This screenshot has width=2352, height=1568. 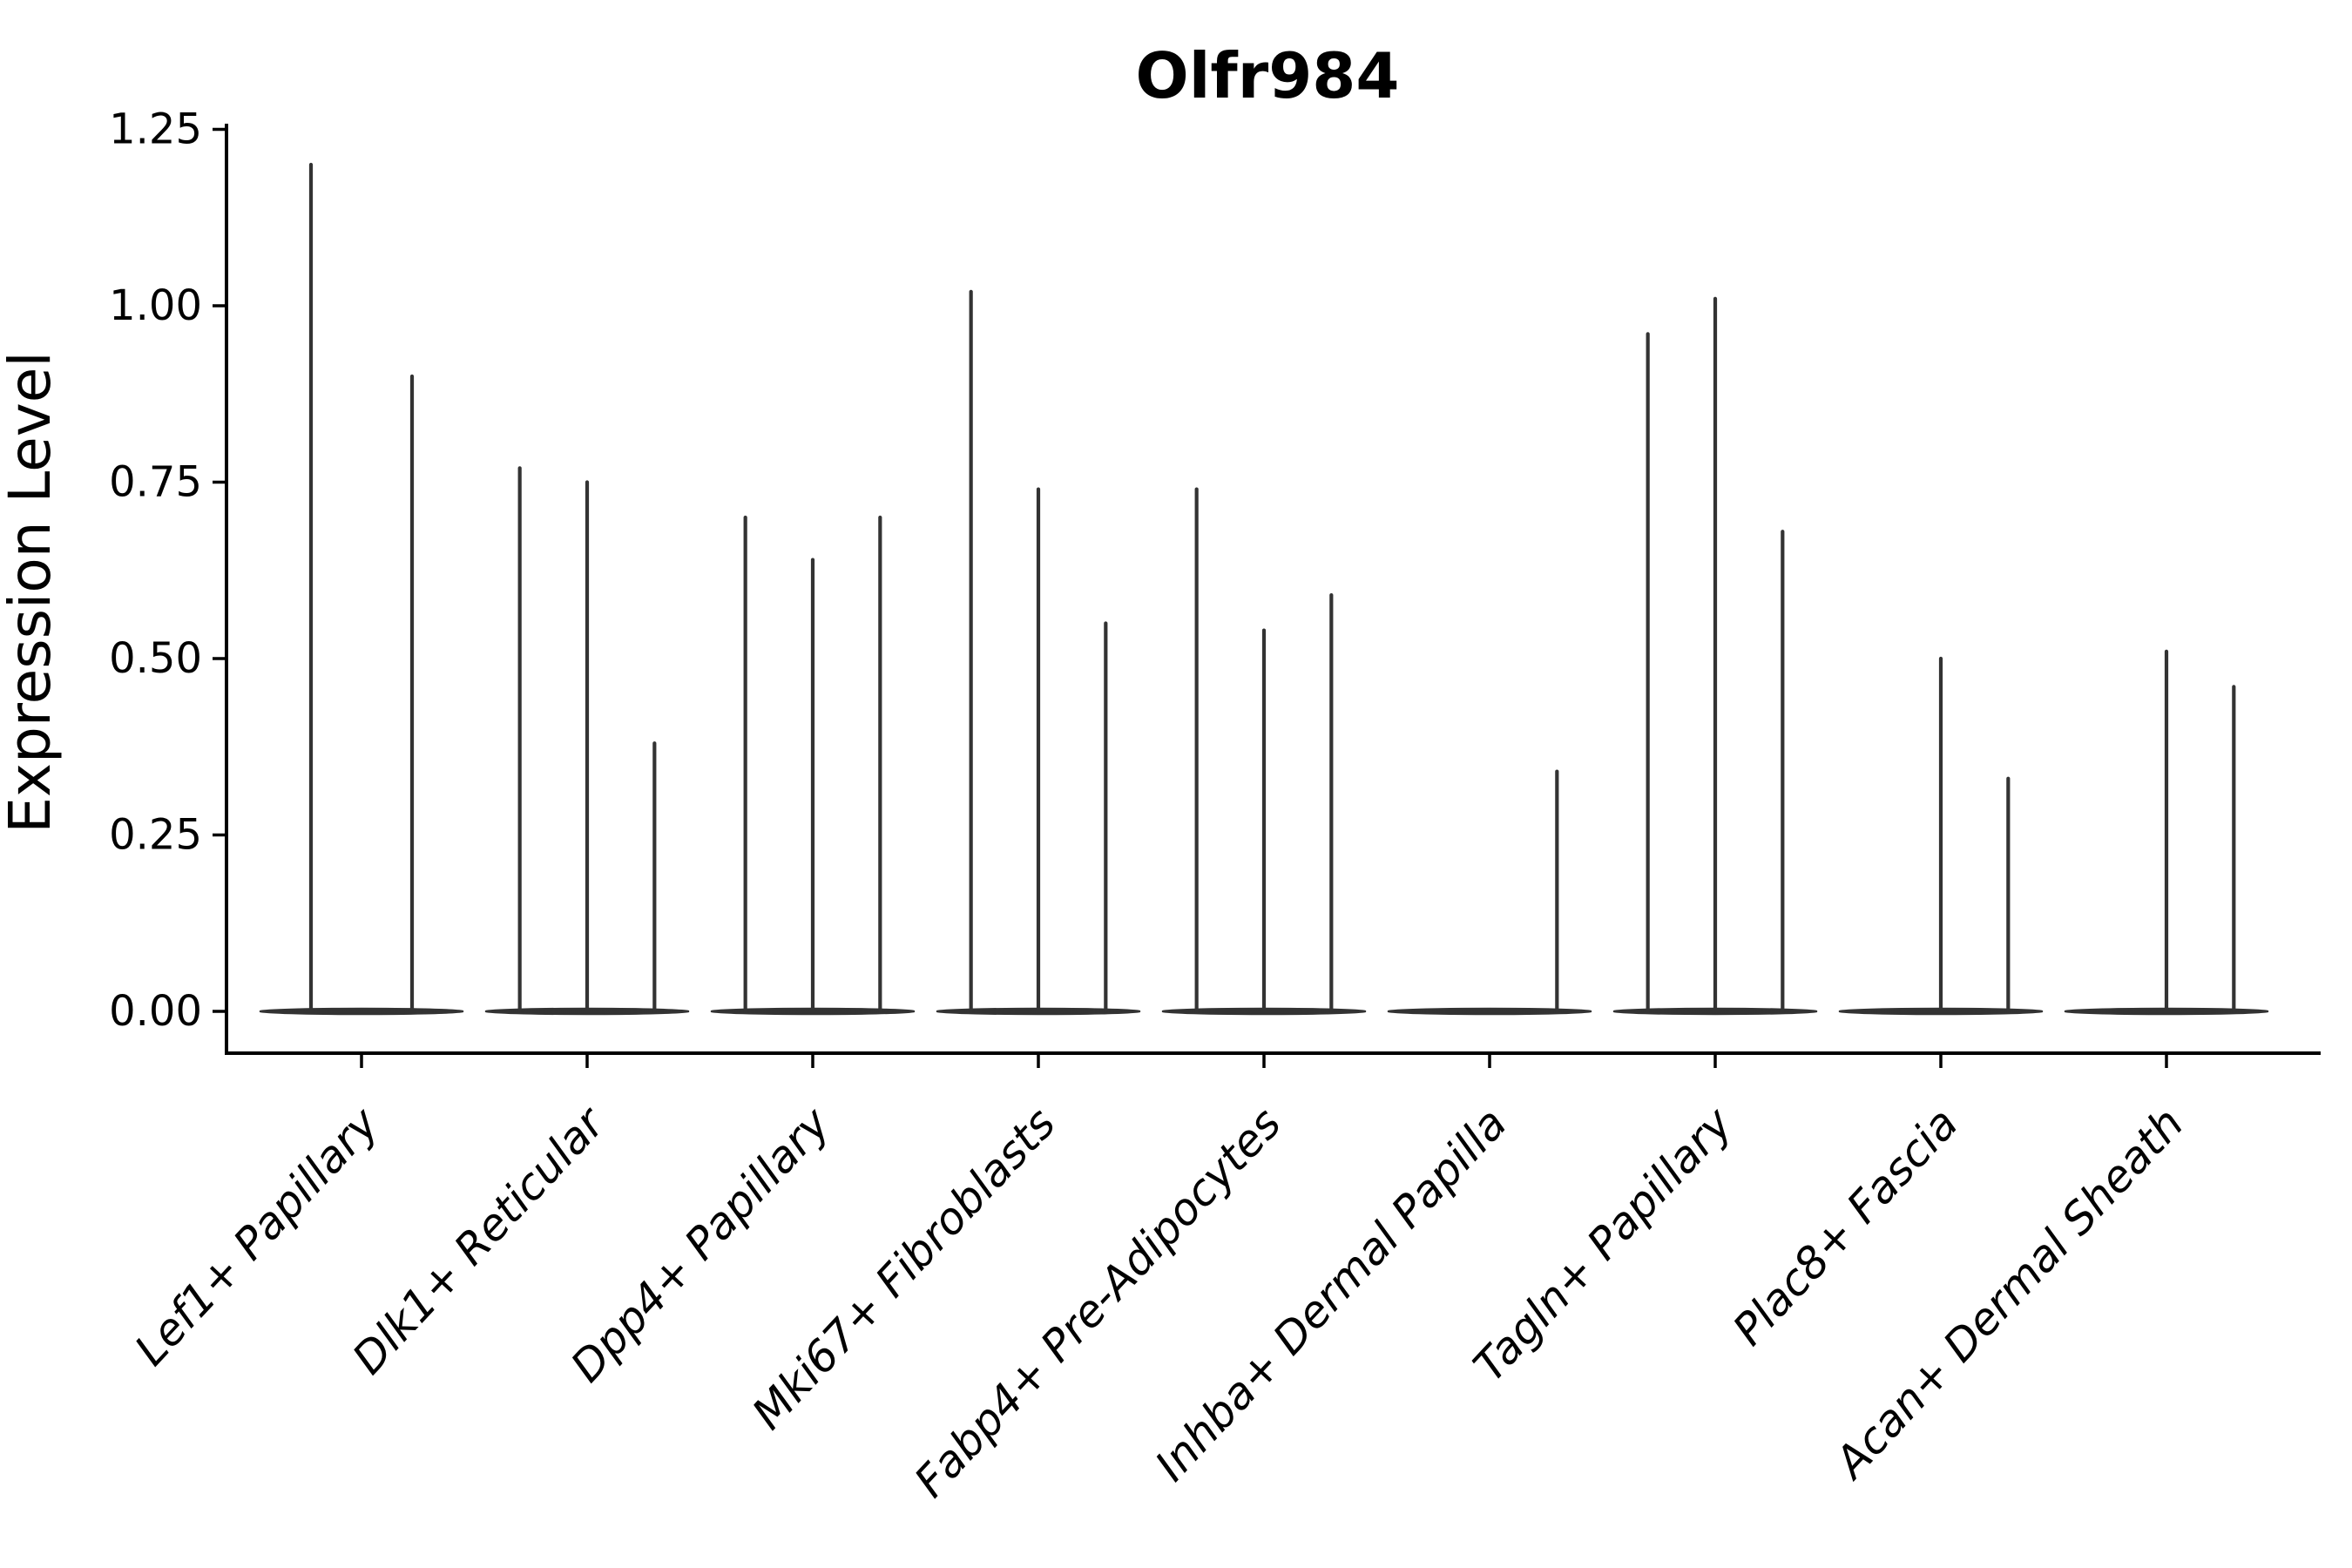 What do you see at coordinates (1845, 1226) in the screenshot?
I see `x-category-label: Plac8+ Fascia` at bounding box center [1845, 1226].